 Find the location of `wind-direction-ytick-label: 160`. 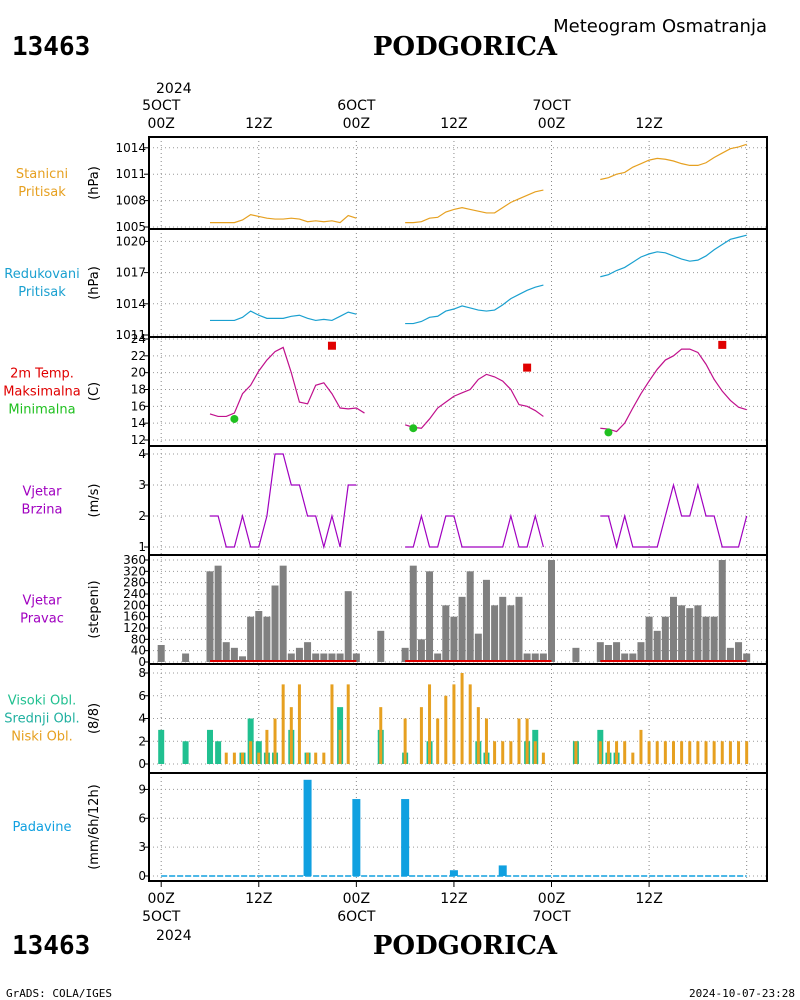

wind-direction-ytick-label: 160 is located at coordinates (134, 617).